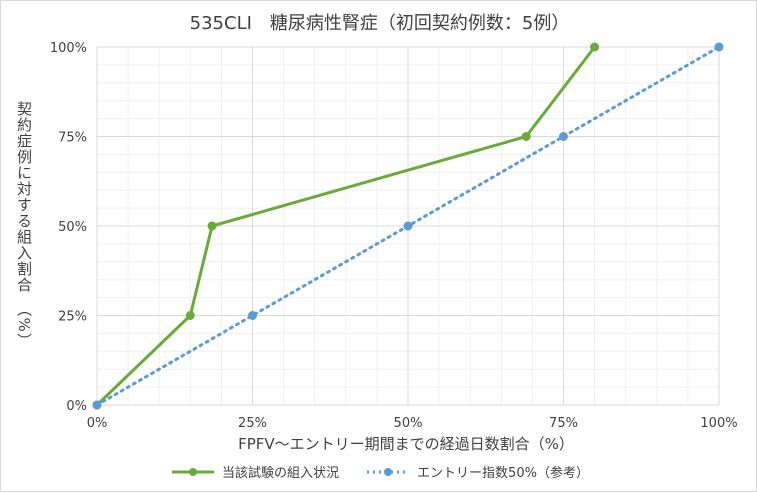  What do you see at coordinates (718, 423) in the screenshot?
I see `x-tick-label: 100%` at bounding box center [718, 423].